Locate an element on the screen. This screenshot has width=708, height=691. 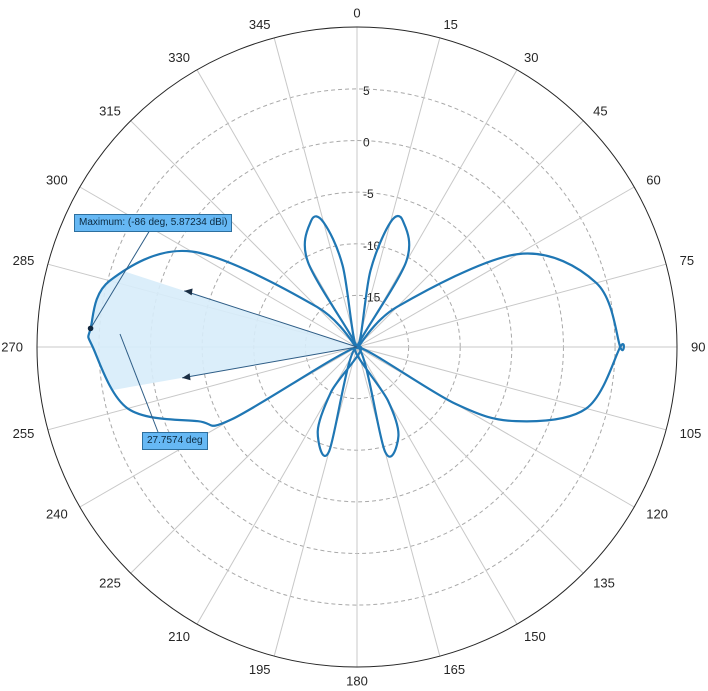
r-tick-label: 5 is located at coordinates (366, 91).